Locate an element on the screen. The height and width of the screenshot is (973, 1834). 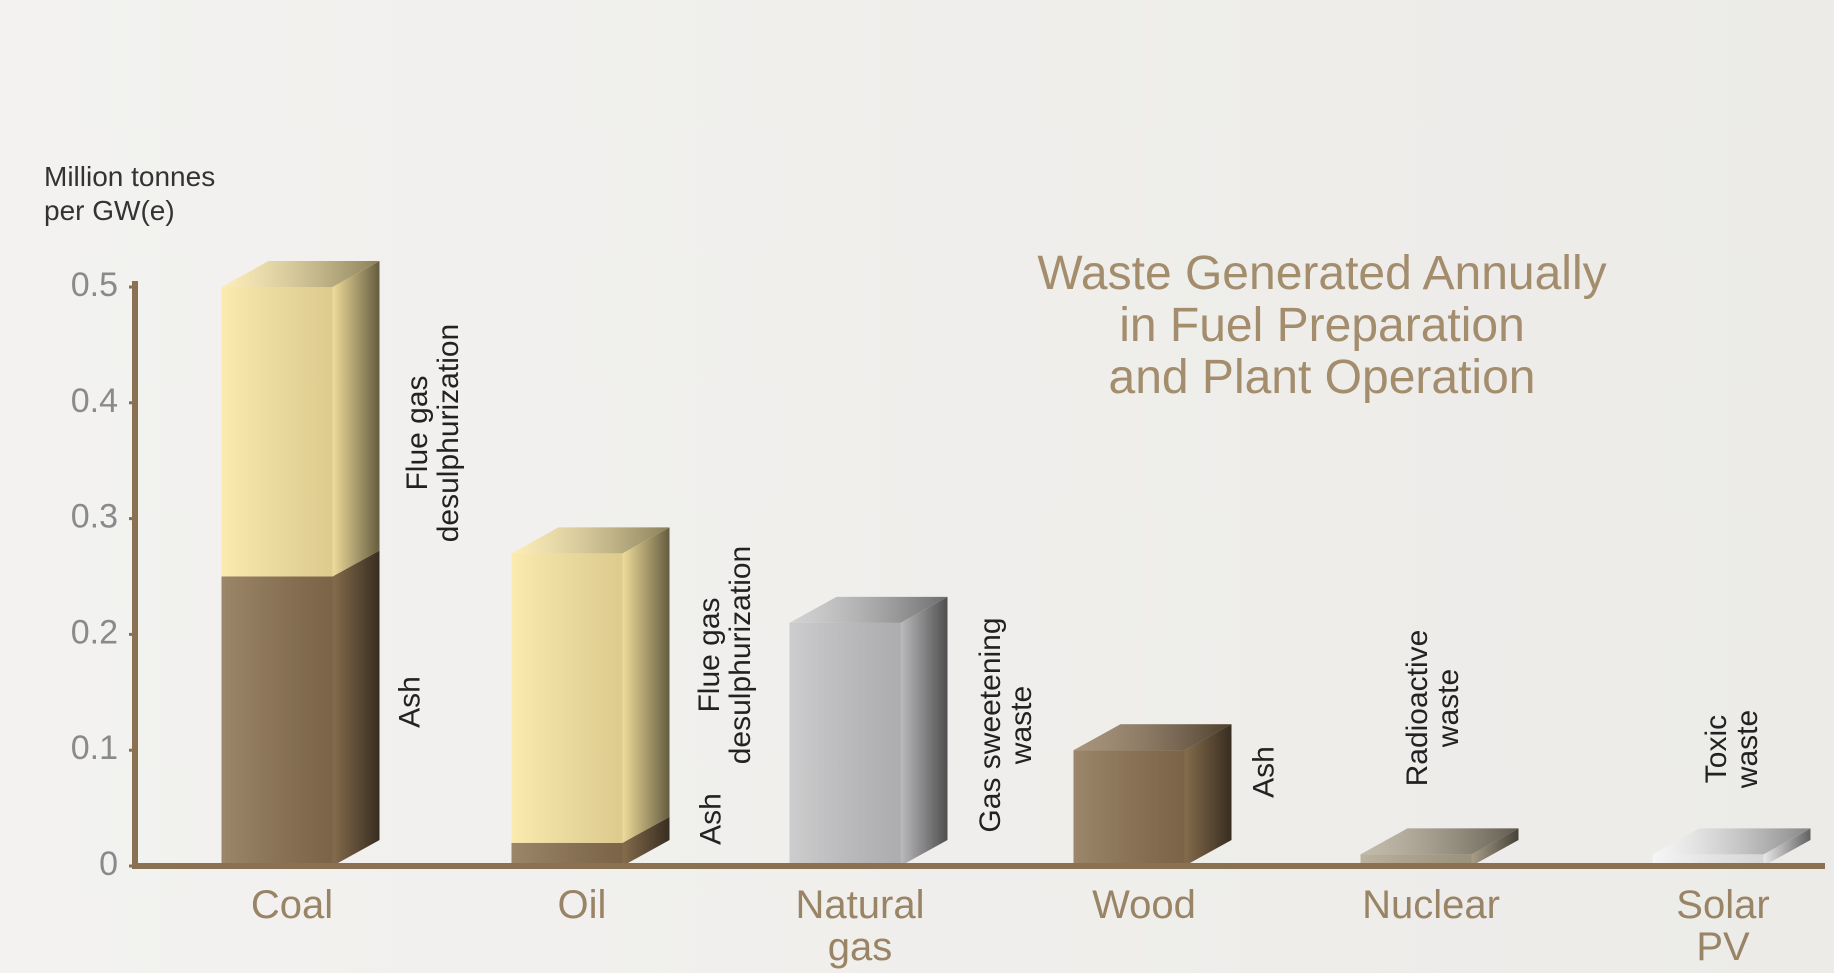
y-tick-label: 0.1 is located at coordinates (94, 748).